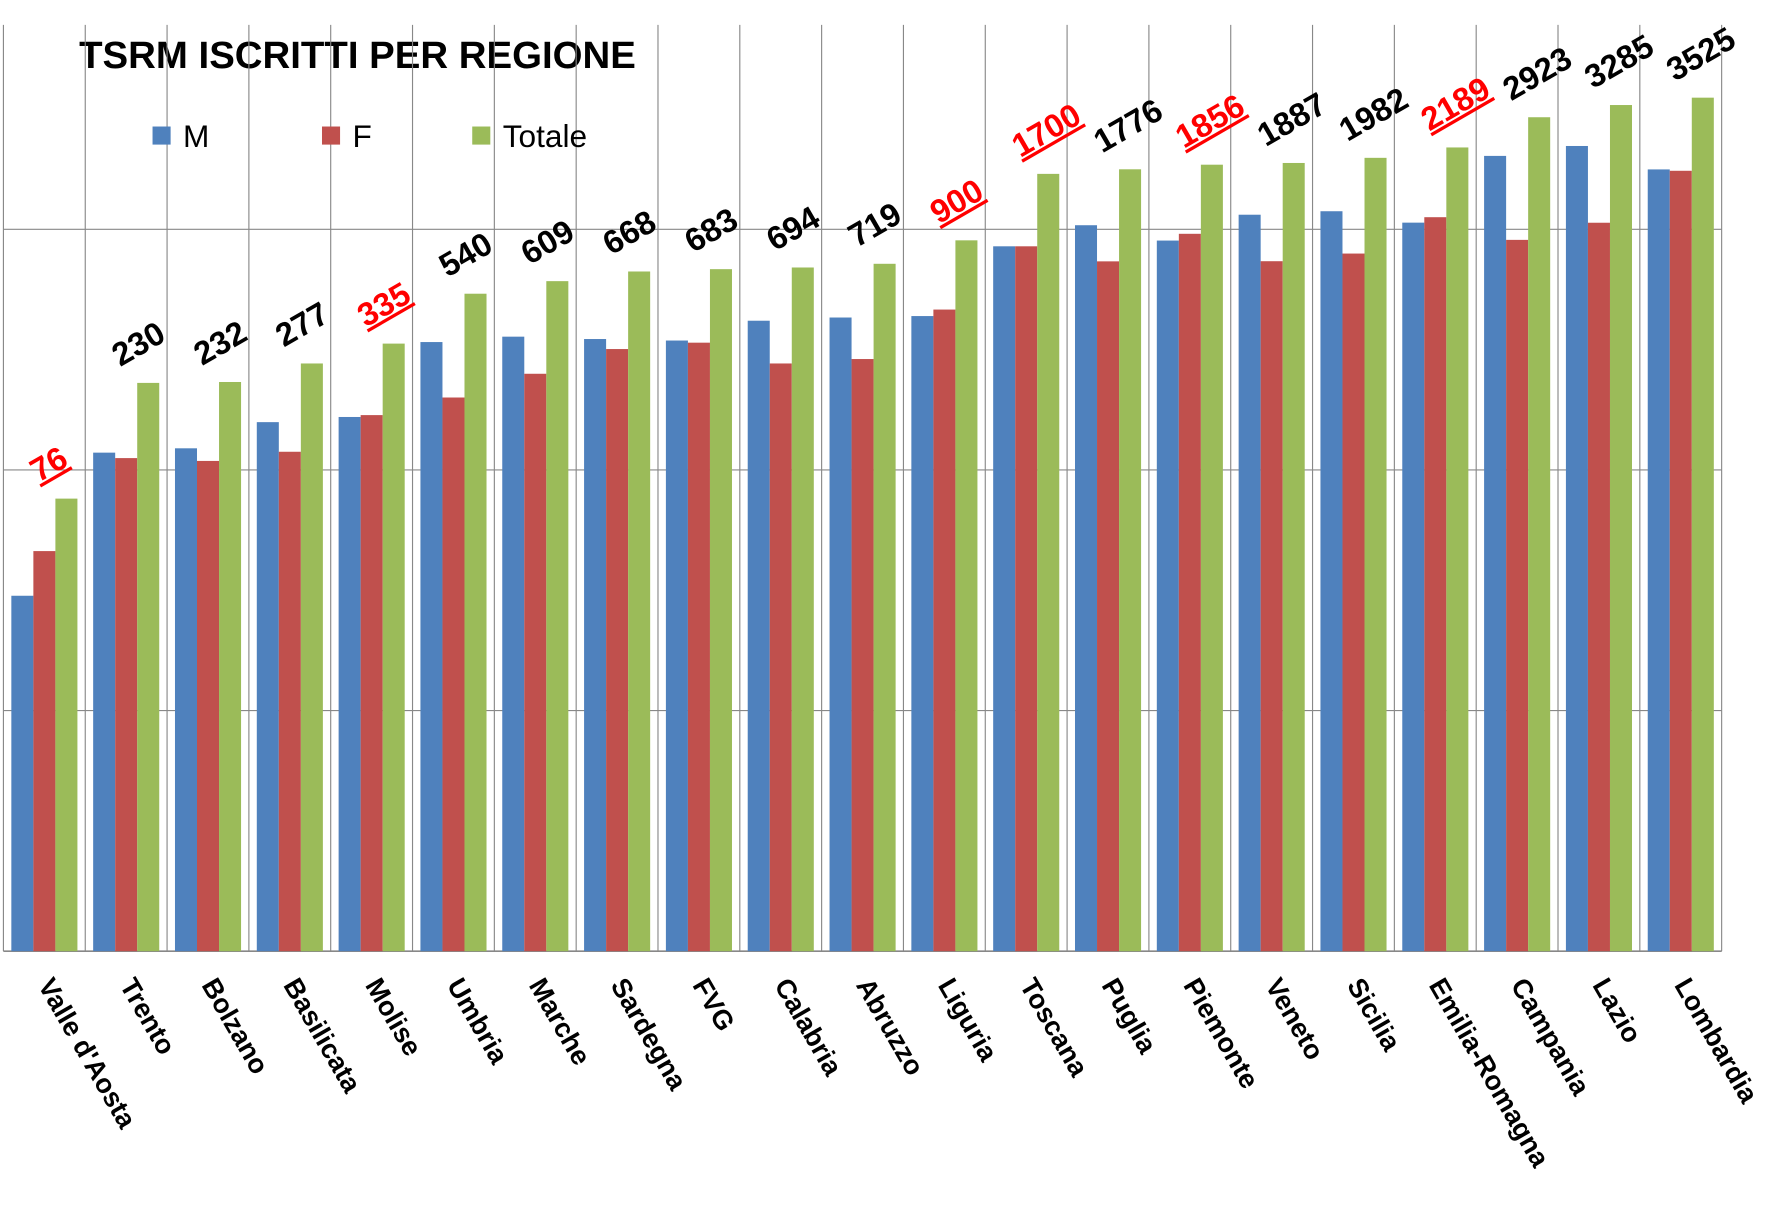  I want to click on x-tick-label: Toscana, so click(1054, 1028).